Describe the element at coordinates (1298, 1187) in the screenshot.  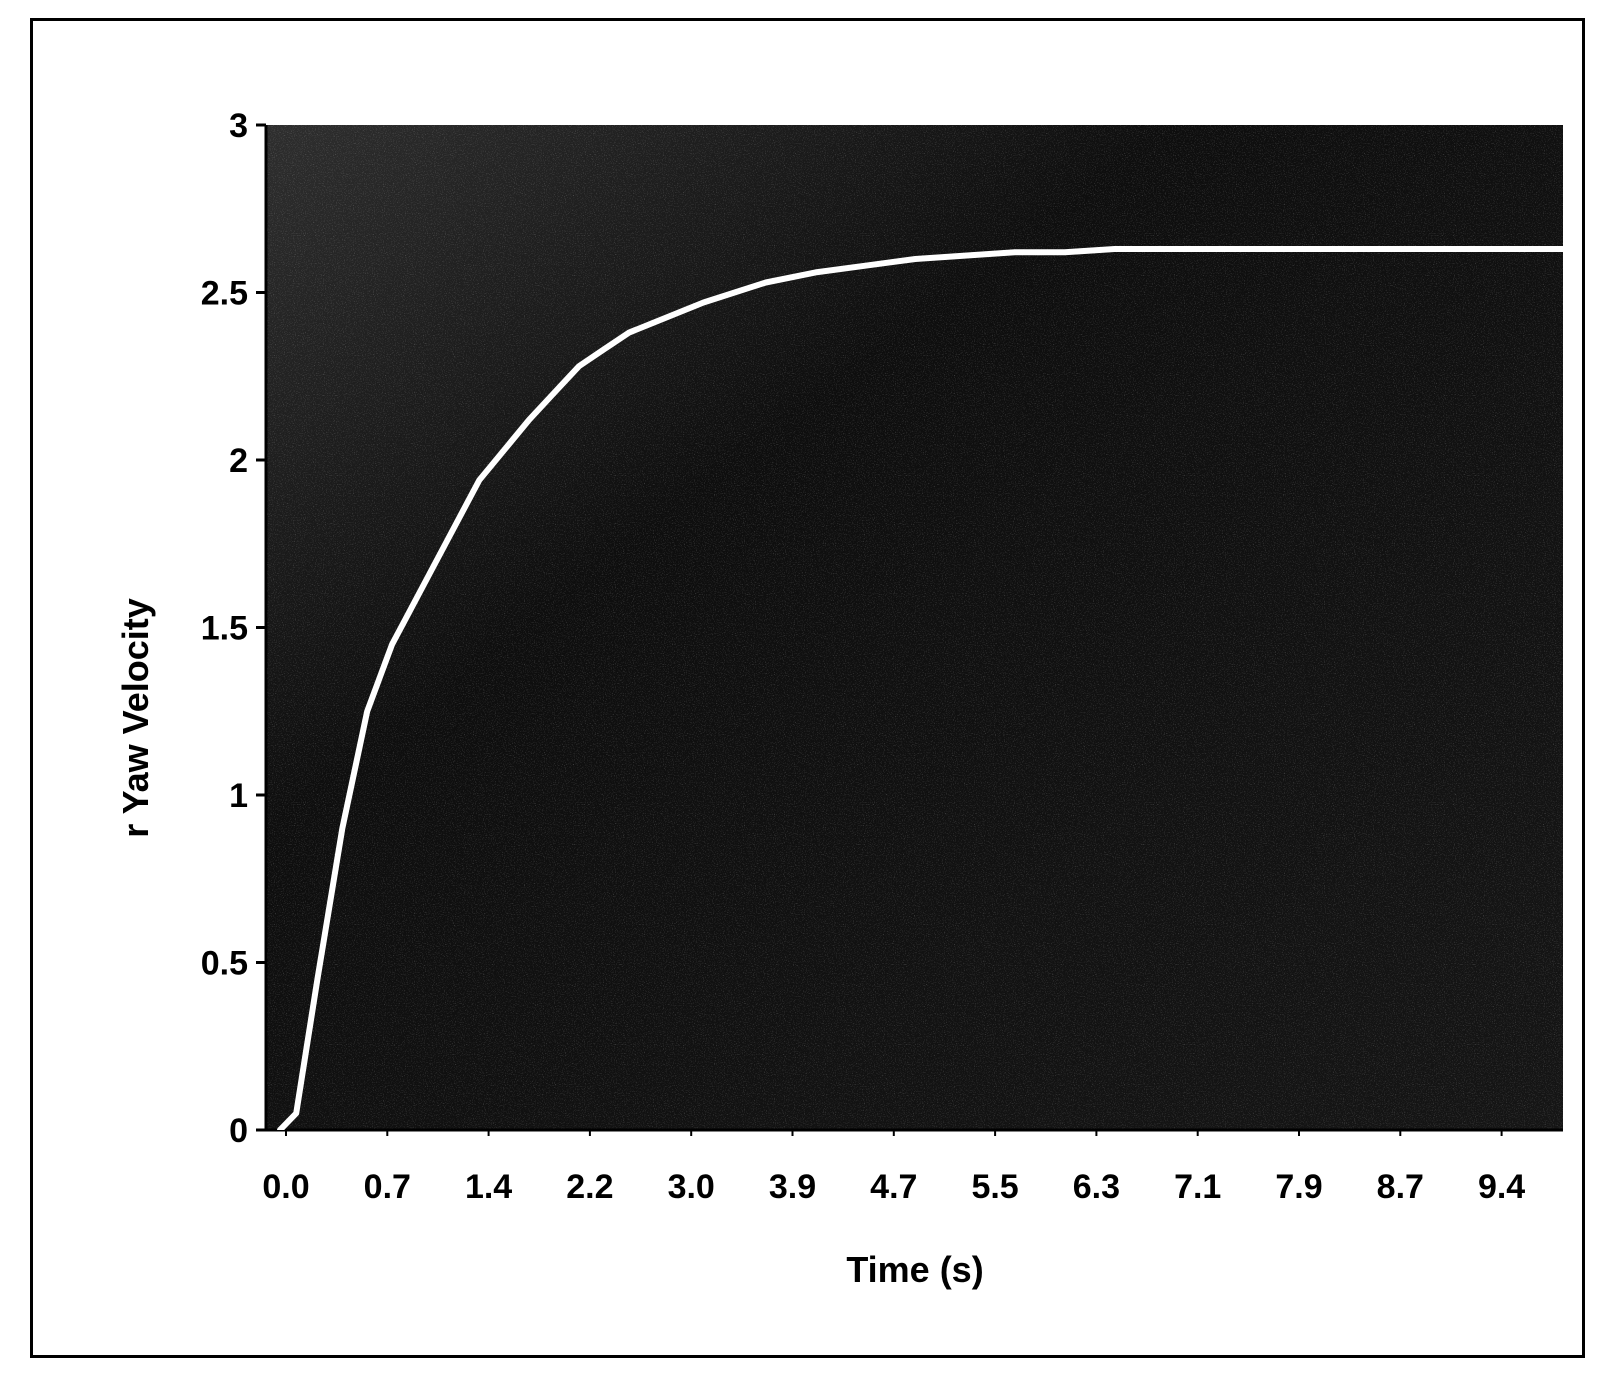
I see `x-tick-label: 7.9` at that location.